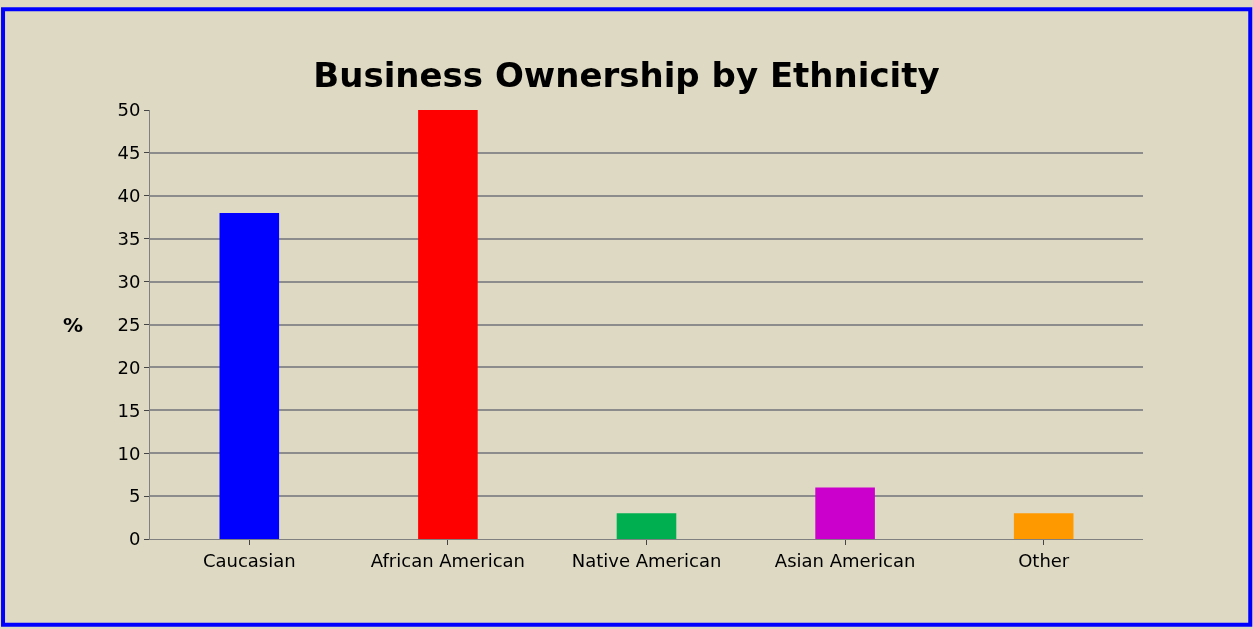 This screenshot has width=1253, height=629. What do you see at coordinates (129, 153) in the screenshot?
I see `y-tick-label: 45` at bounding box center [129, 153].